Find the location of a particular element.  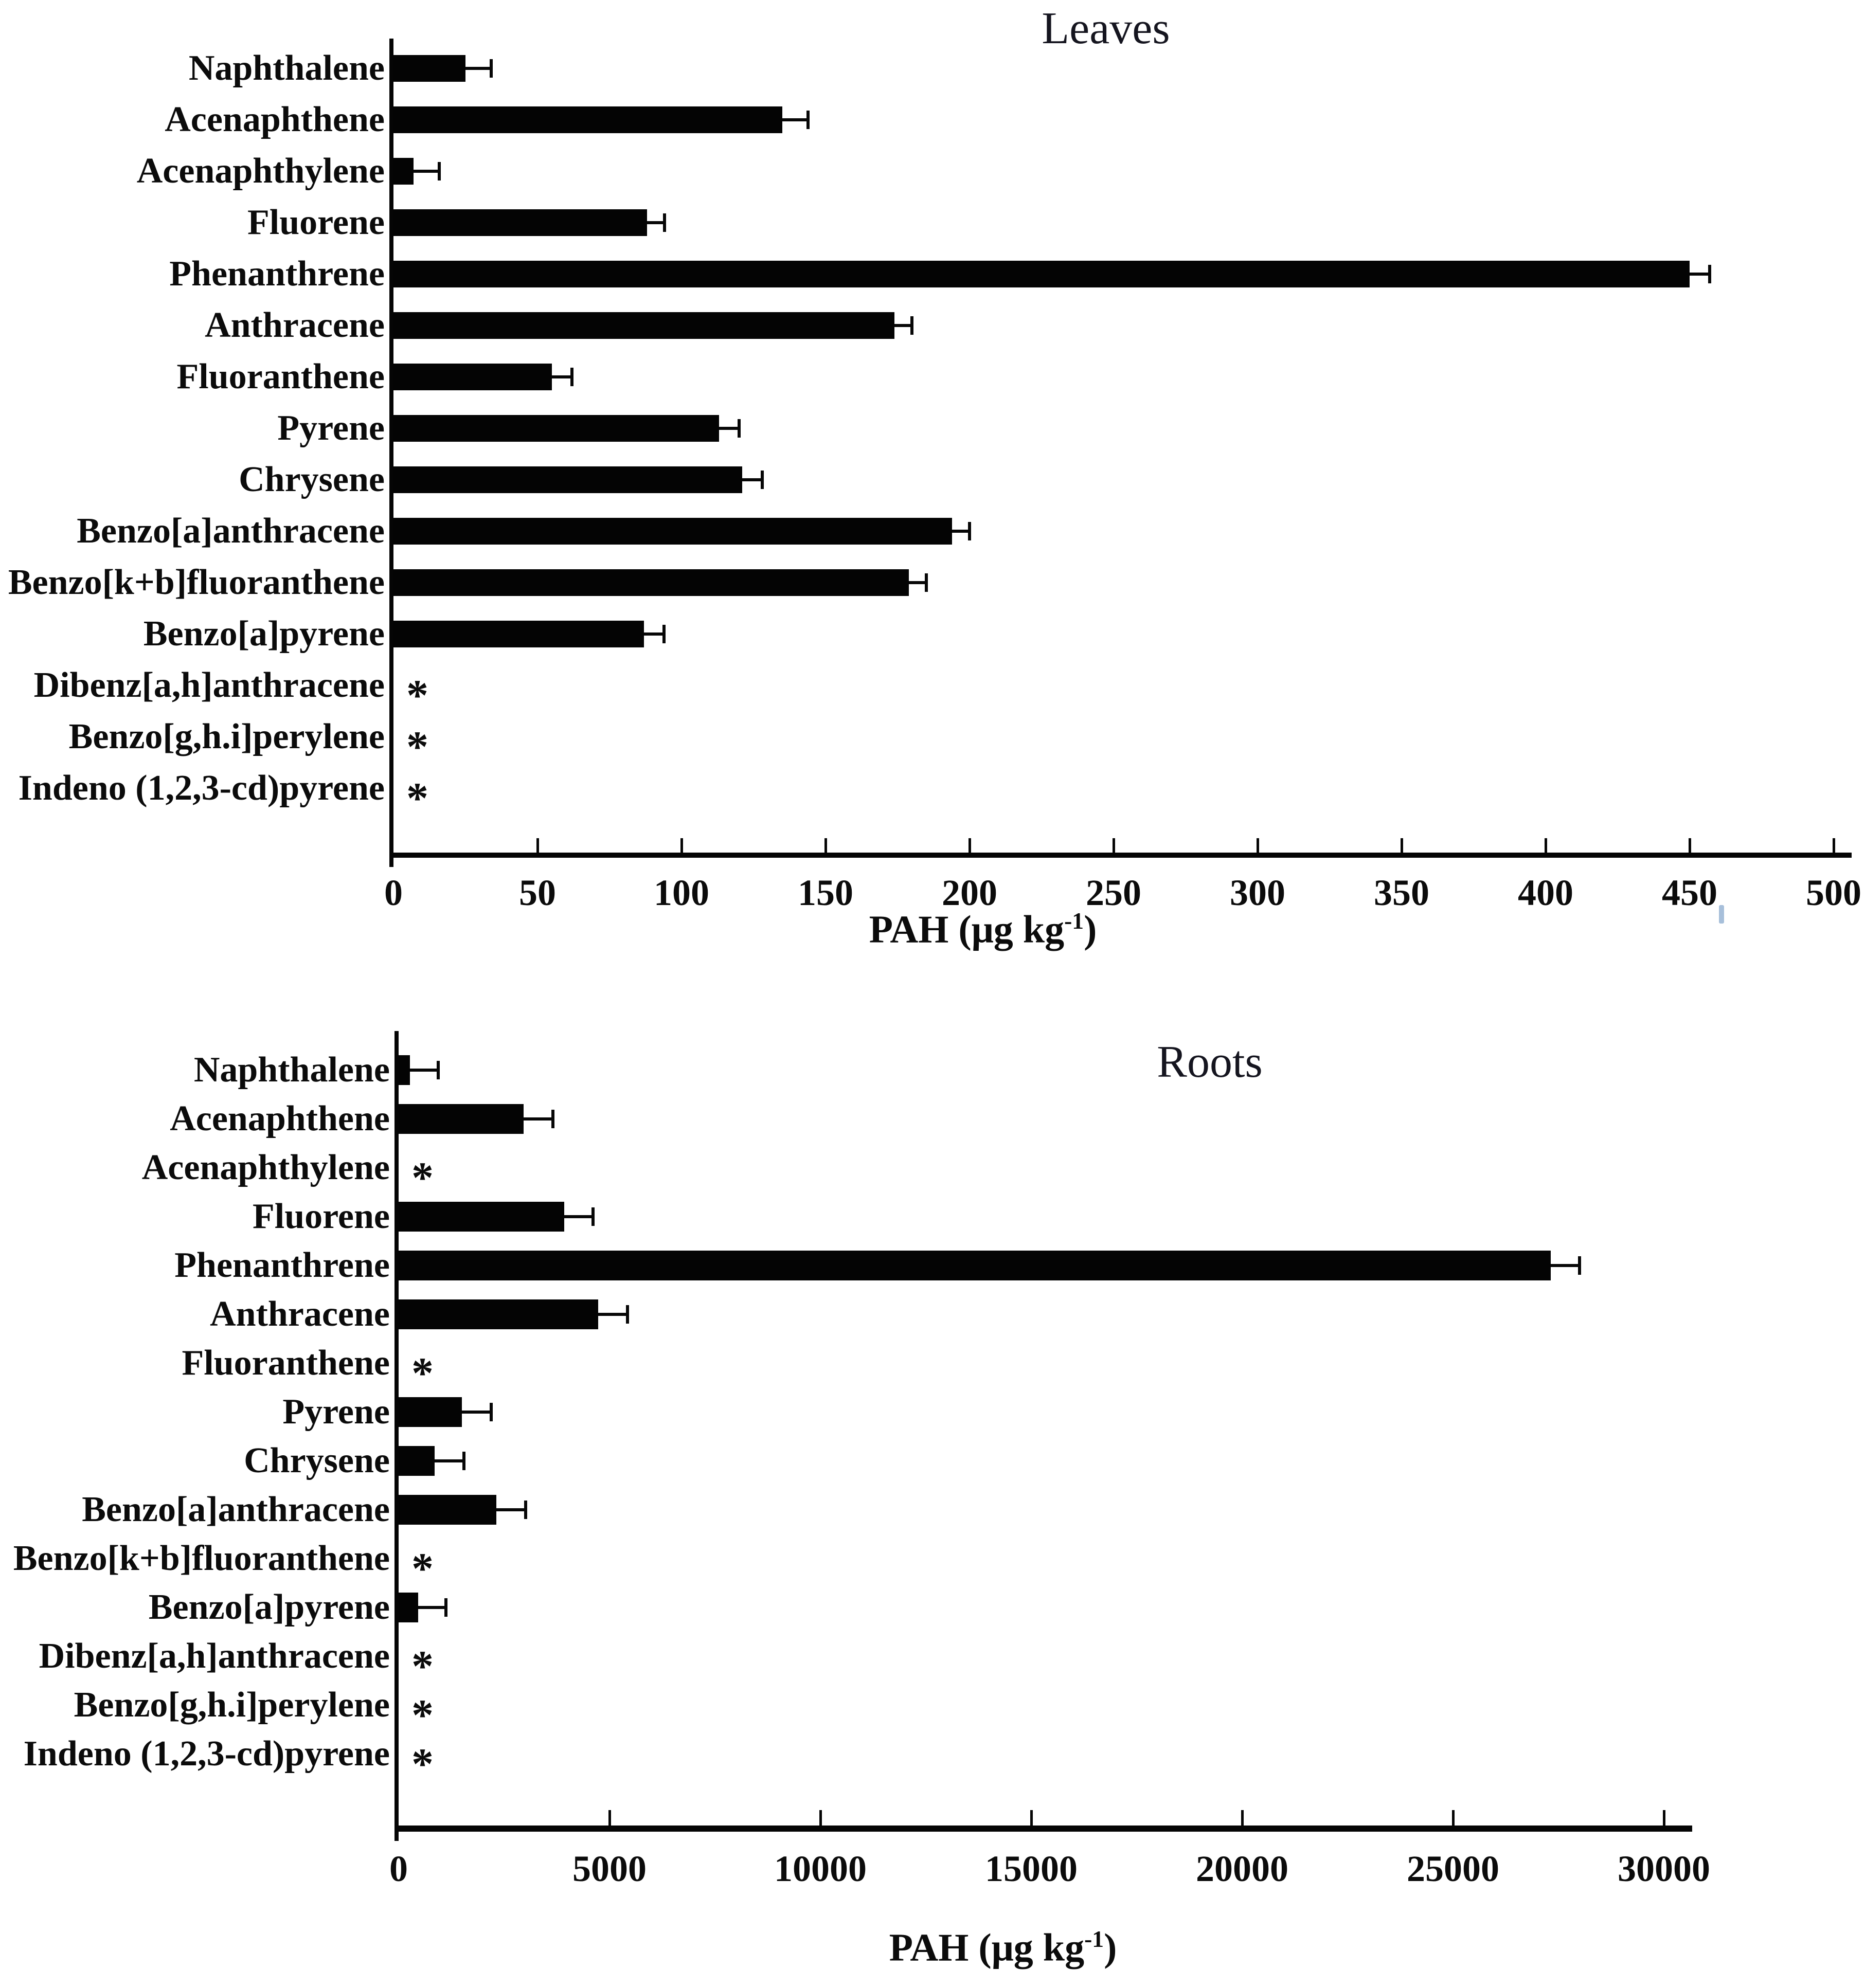

leaves-x-tick-label: 400 is located at coordinates (1546, 892).